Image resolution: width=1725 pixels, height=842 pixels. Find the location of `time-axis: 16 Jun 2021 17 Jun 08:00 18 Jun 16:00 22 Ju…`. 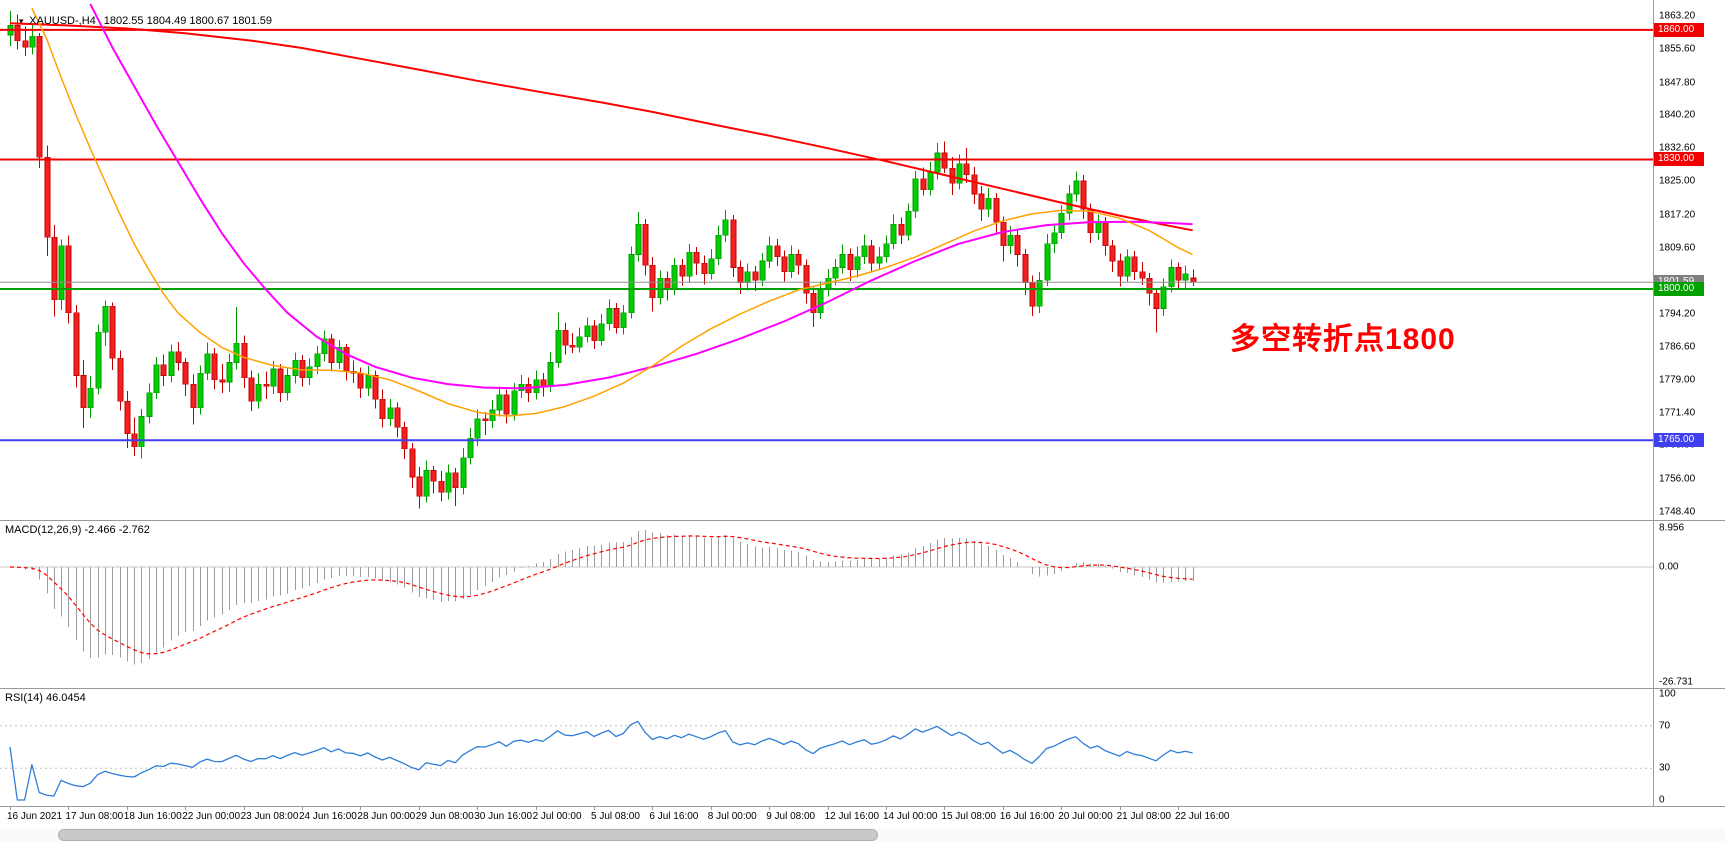

time-axis: 16 Jun 2021 17 Jun 08:00 18 Jun 16:00 22 Ju… is located at coordinates (862, 817).